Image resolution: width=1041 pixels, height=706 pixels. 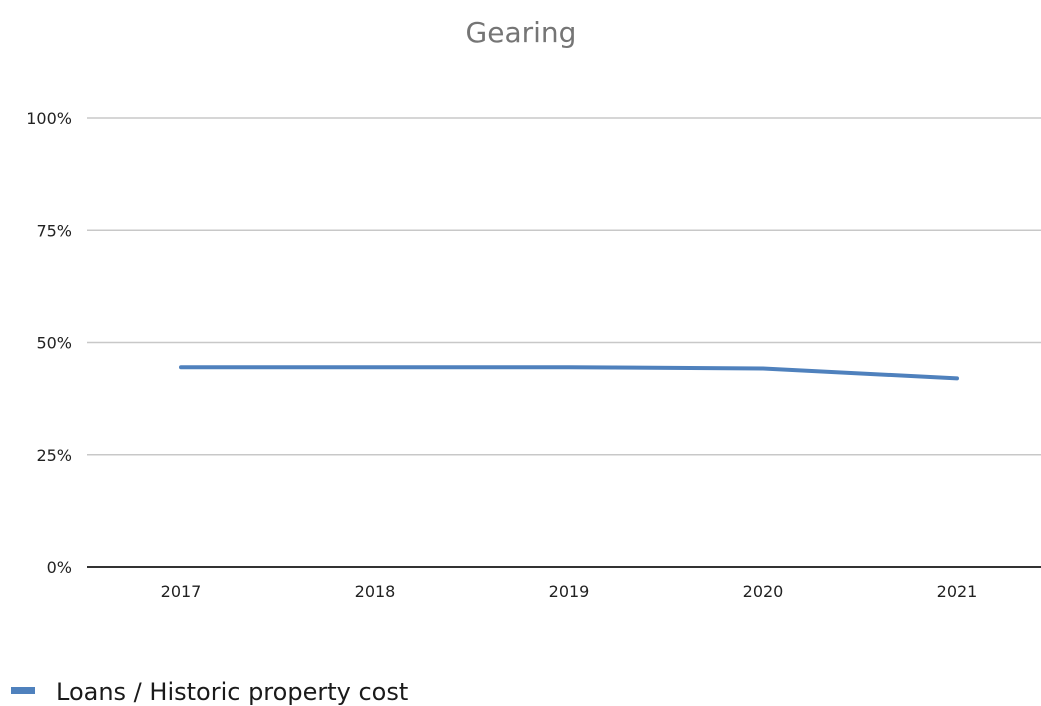 I want to click on y-tick-label: 50%, so click(x=54, y=343).